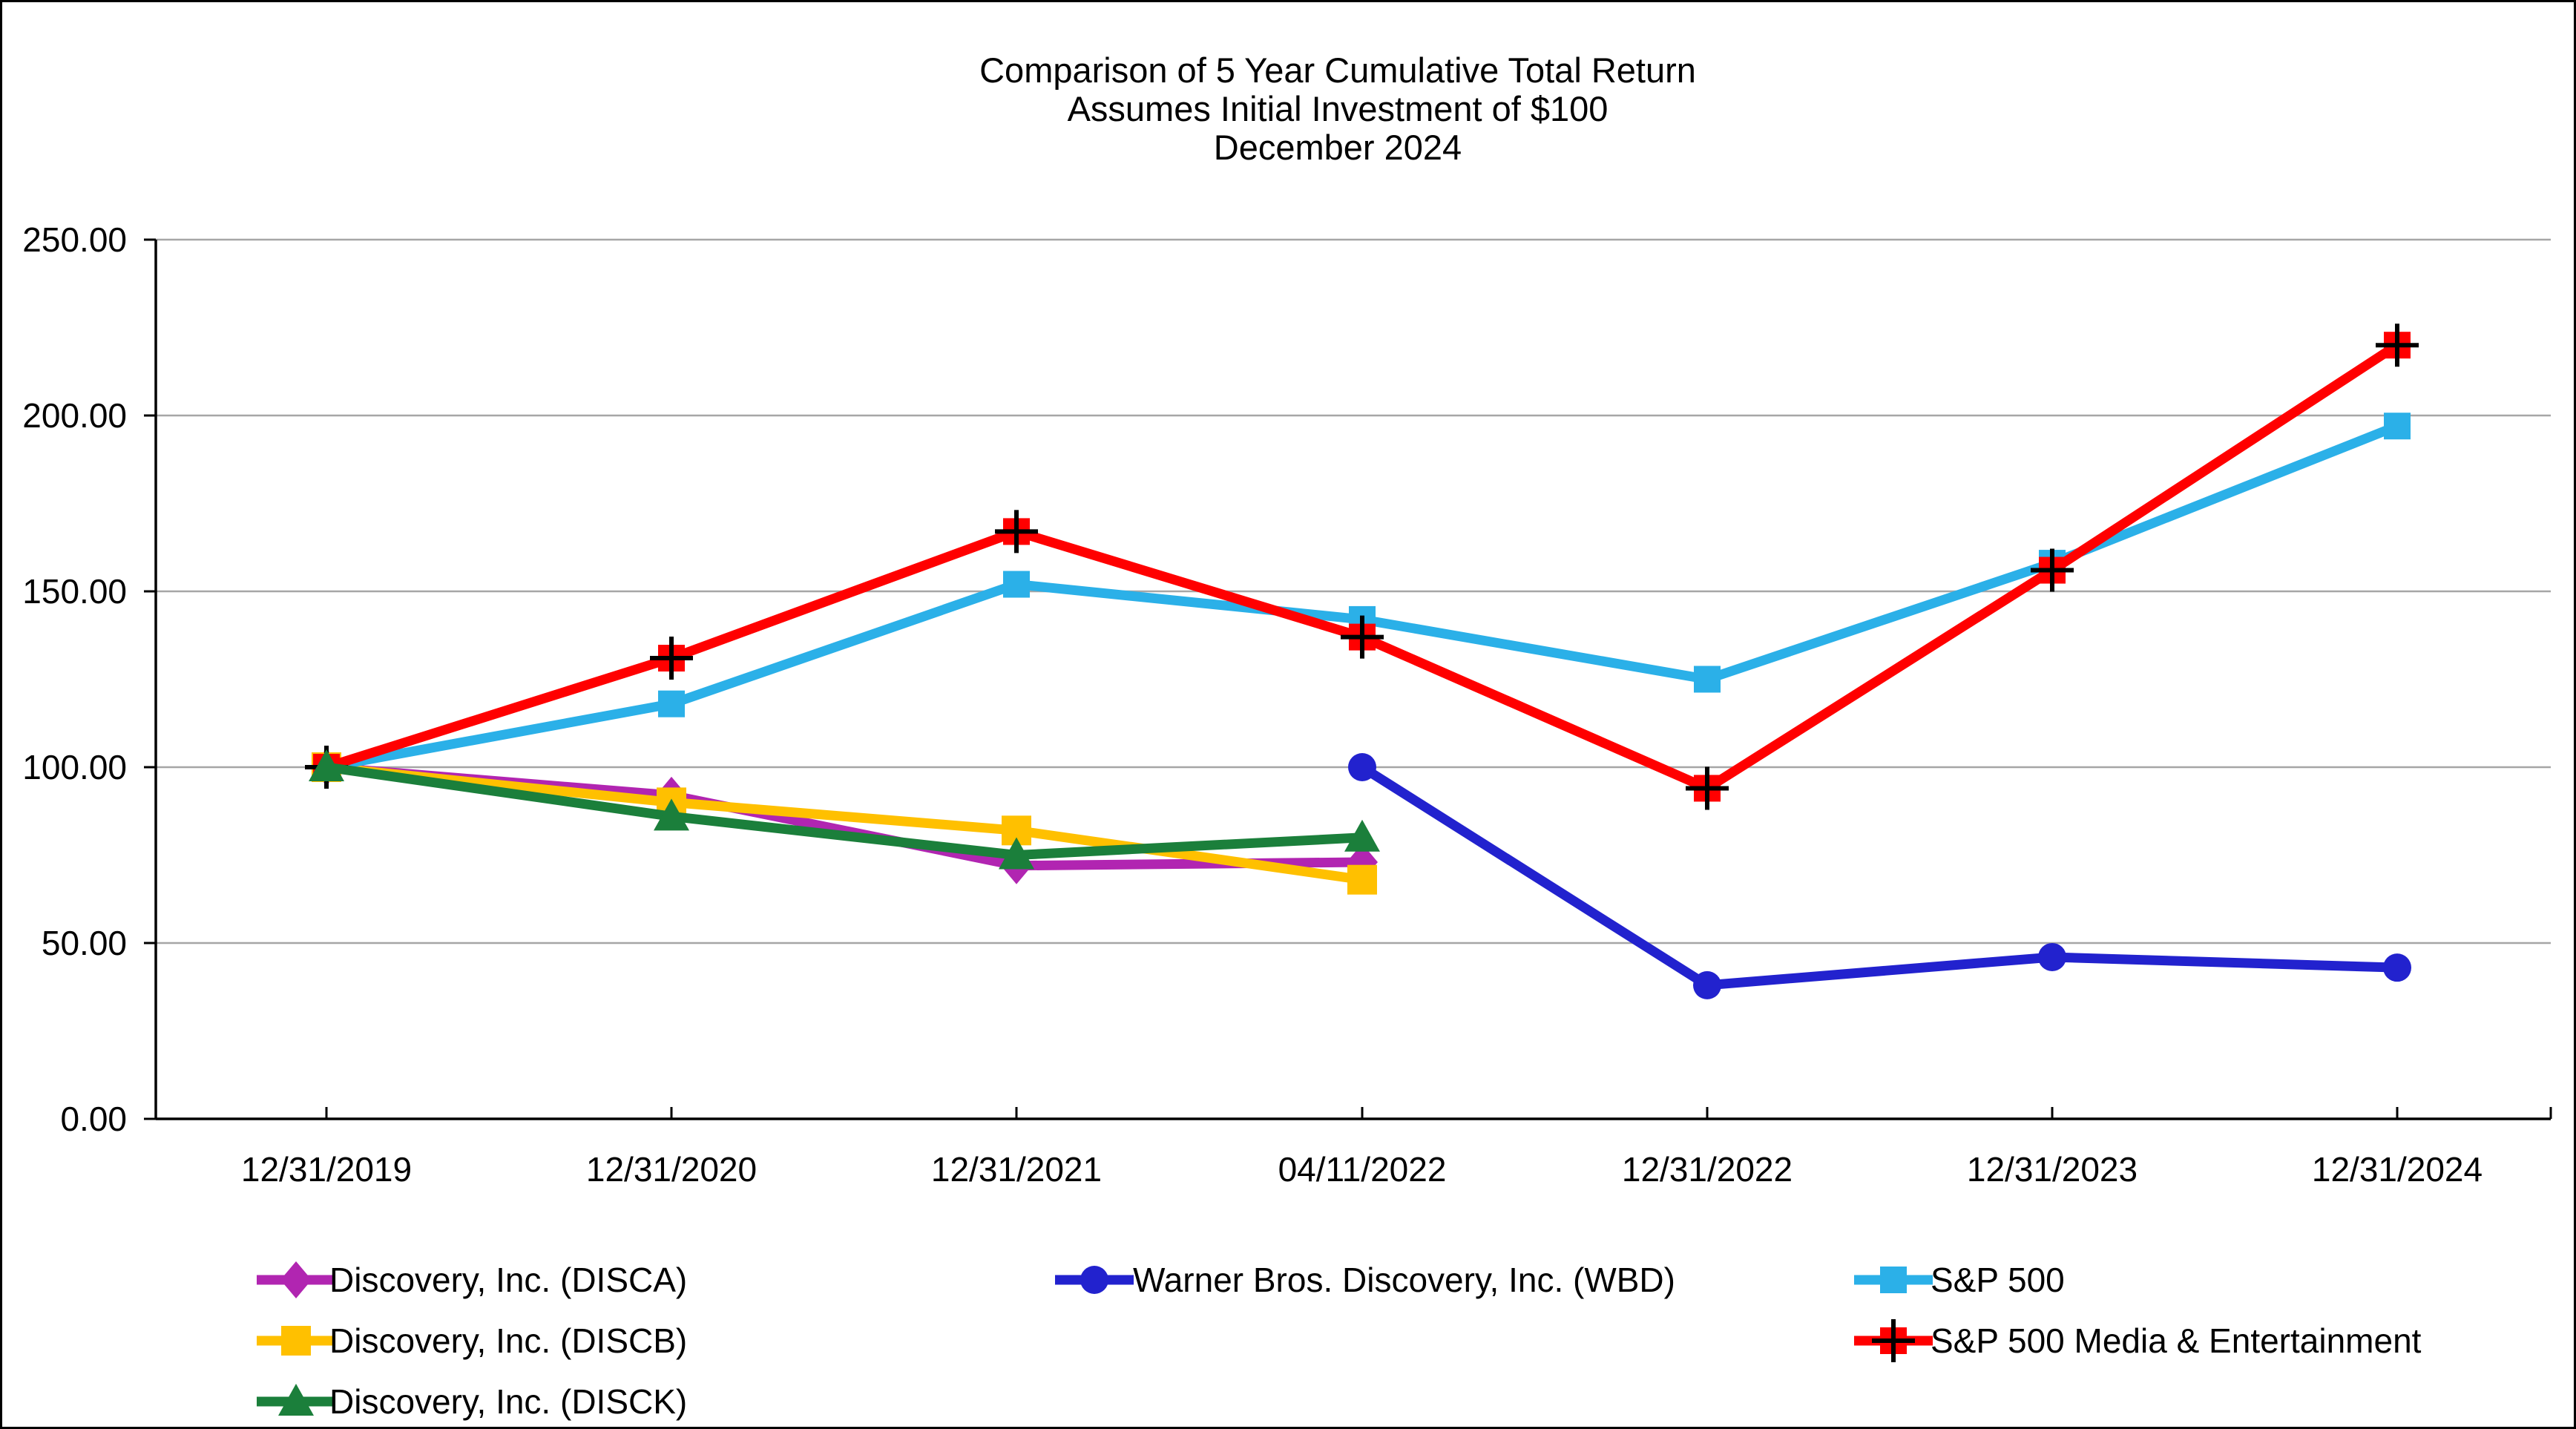 The image size is (2576, 1429). Describe the element at coordinates (326, 1169) in the screenshot. I see `x-axis-label: 12/31/2019` at that location.